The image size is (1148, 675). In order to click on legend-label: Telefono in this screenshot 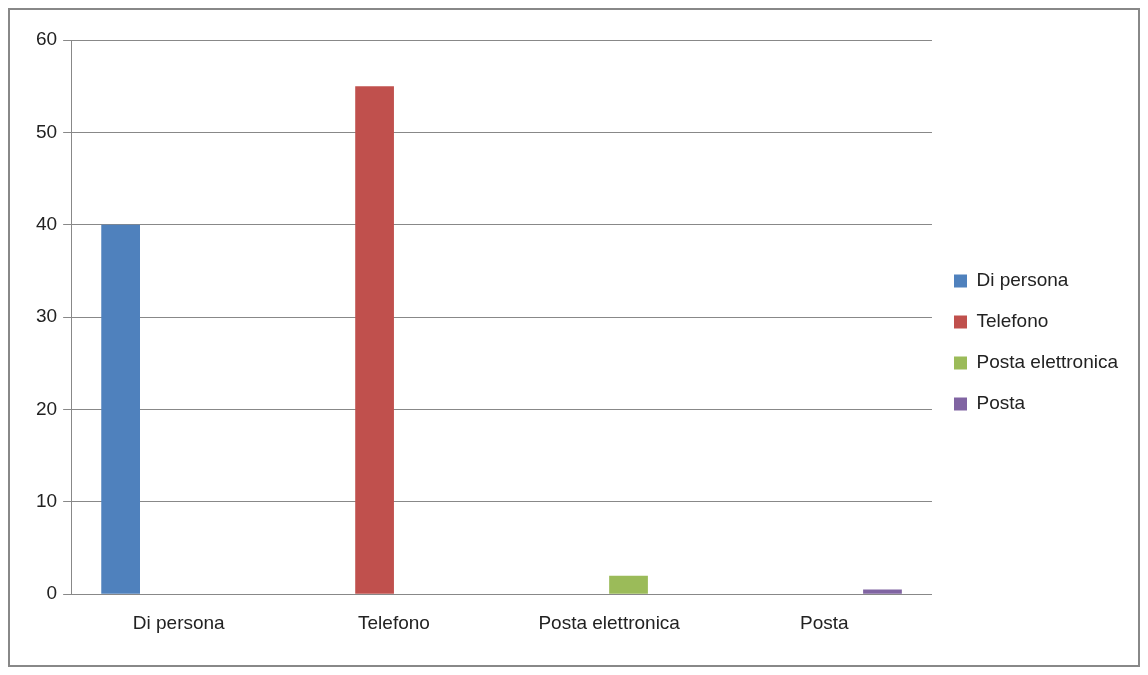, I will do `click(1012, 321)`.